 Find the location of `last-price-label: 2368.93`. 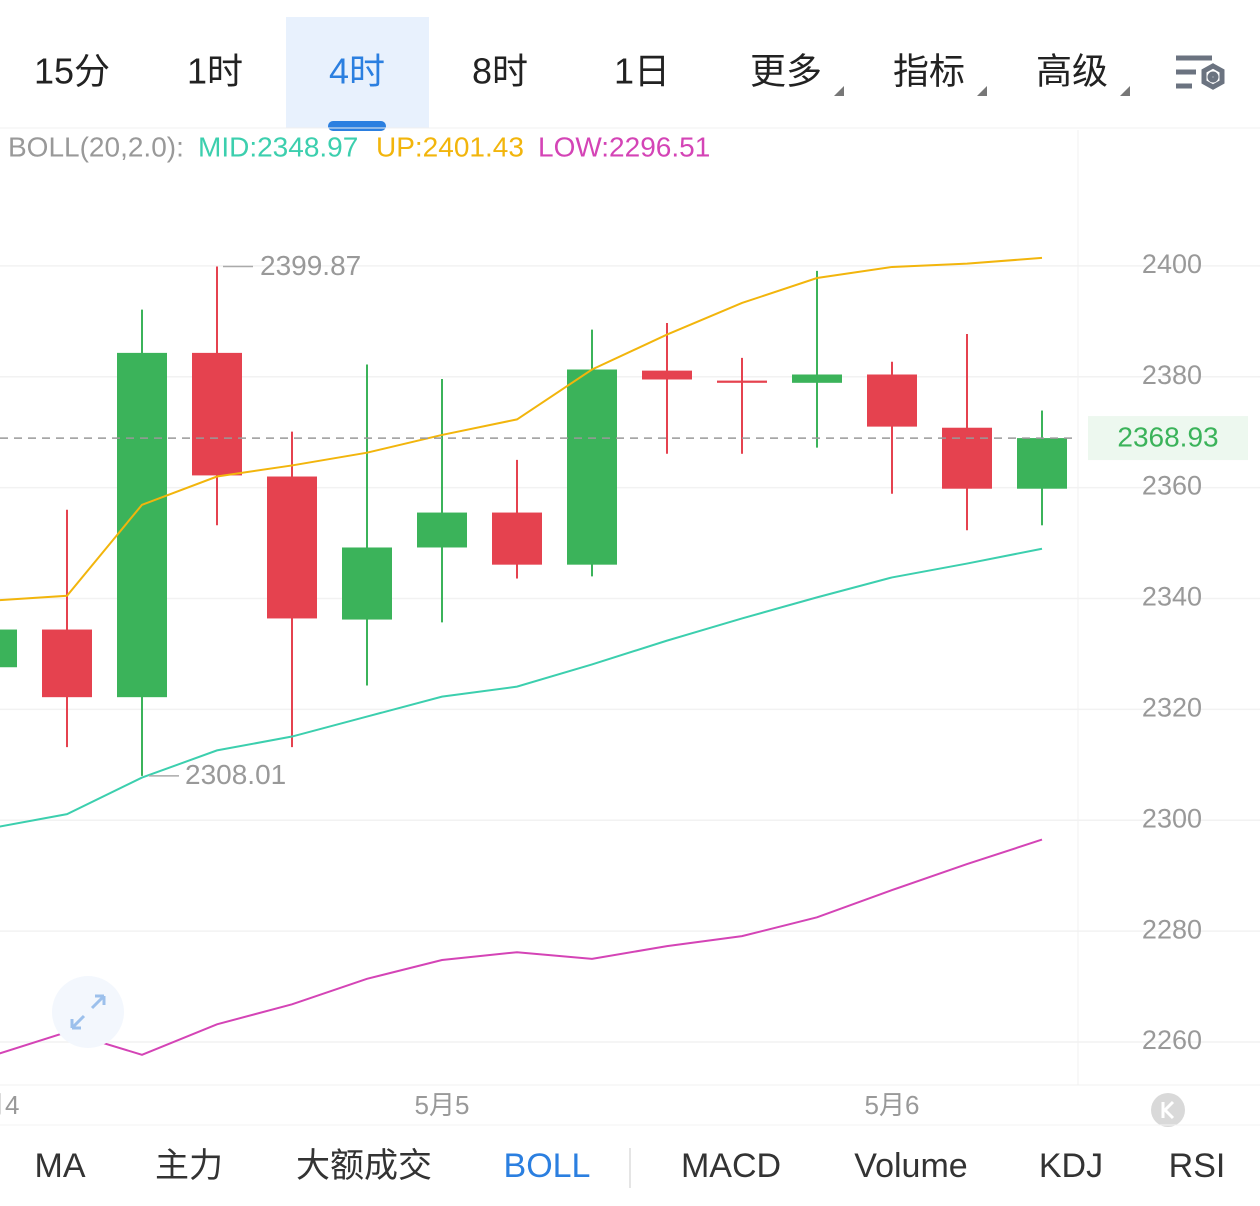

last-price-label: 2368.93 is located at coordinates (1167, 436).